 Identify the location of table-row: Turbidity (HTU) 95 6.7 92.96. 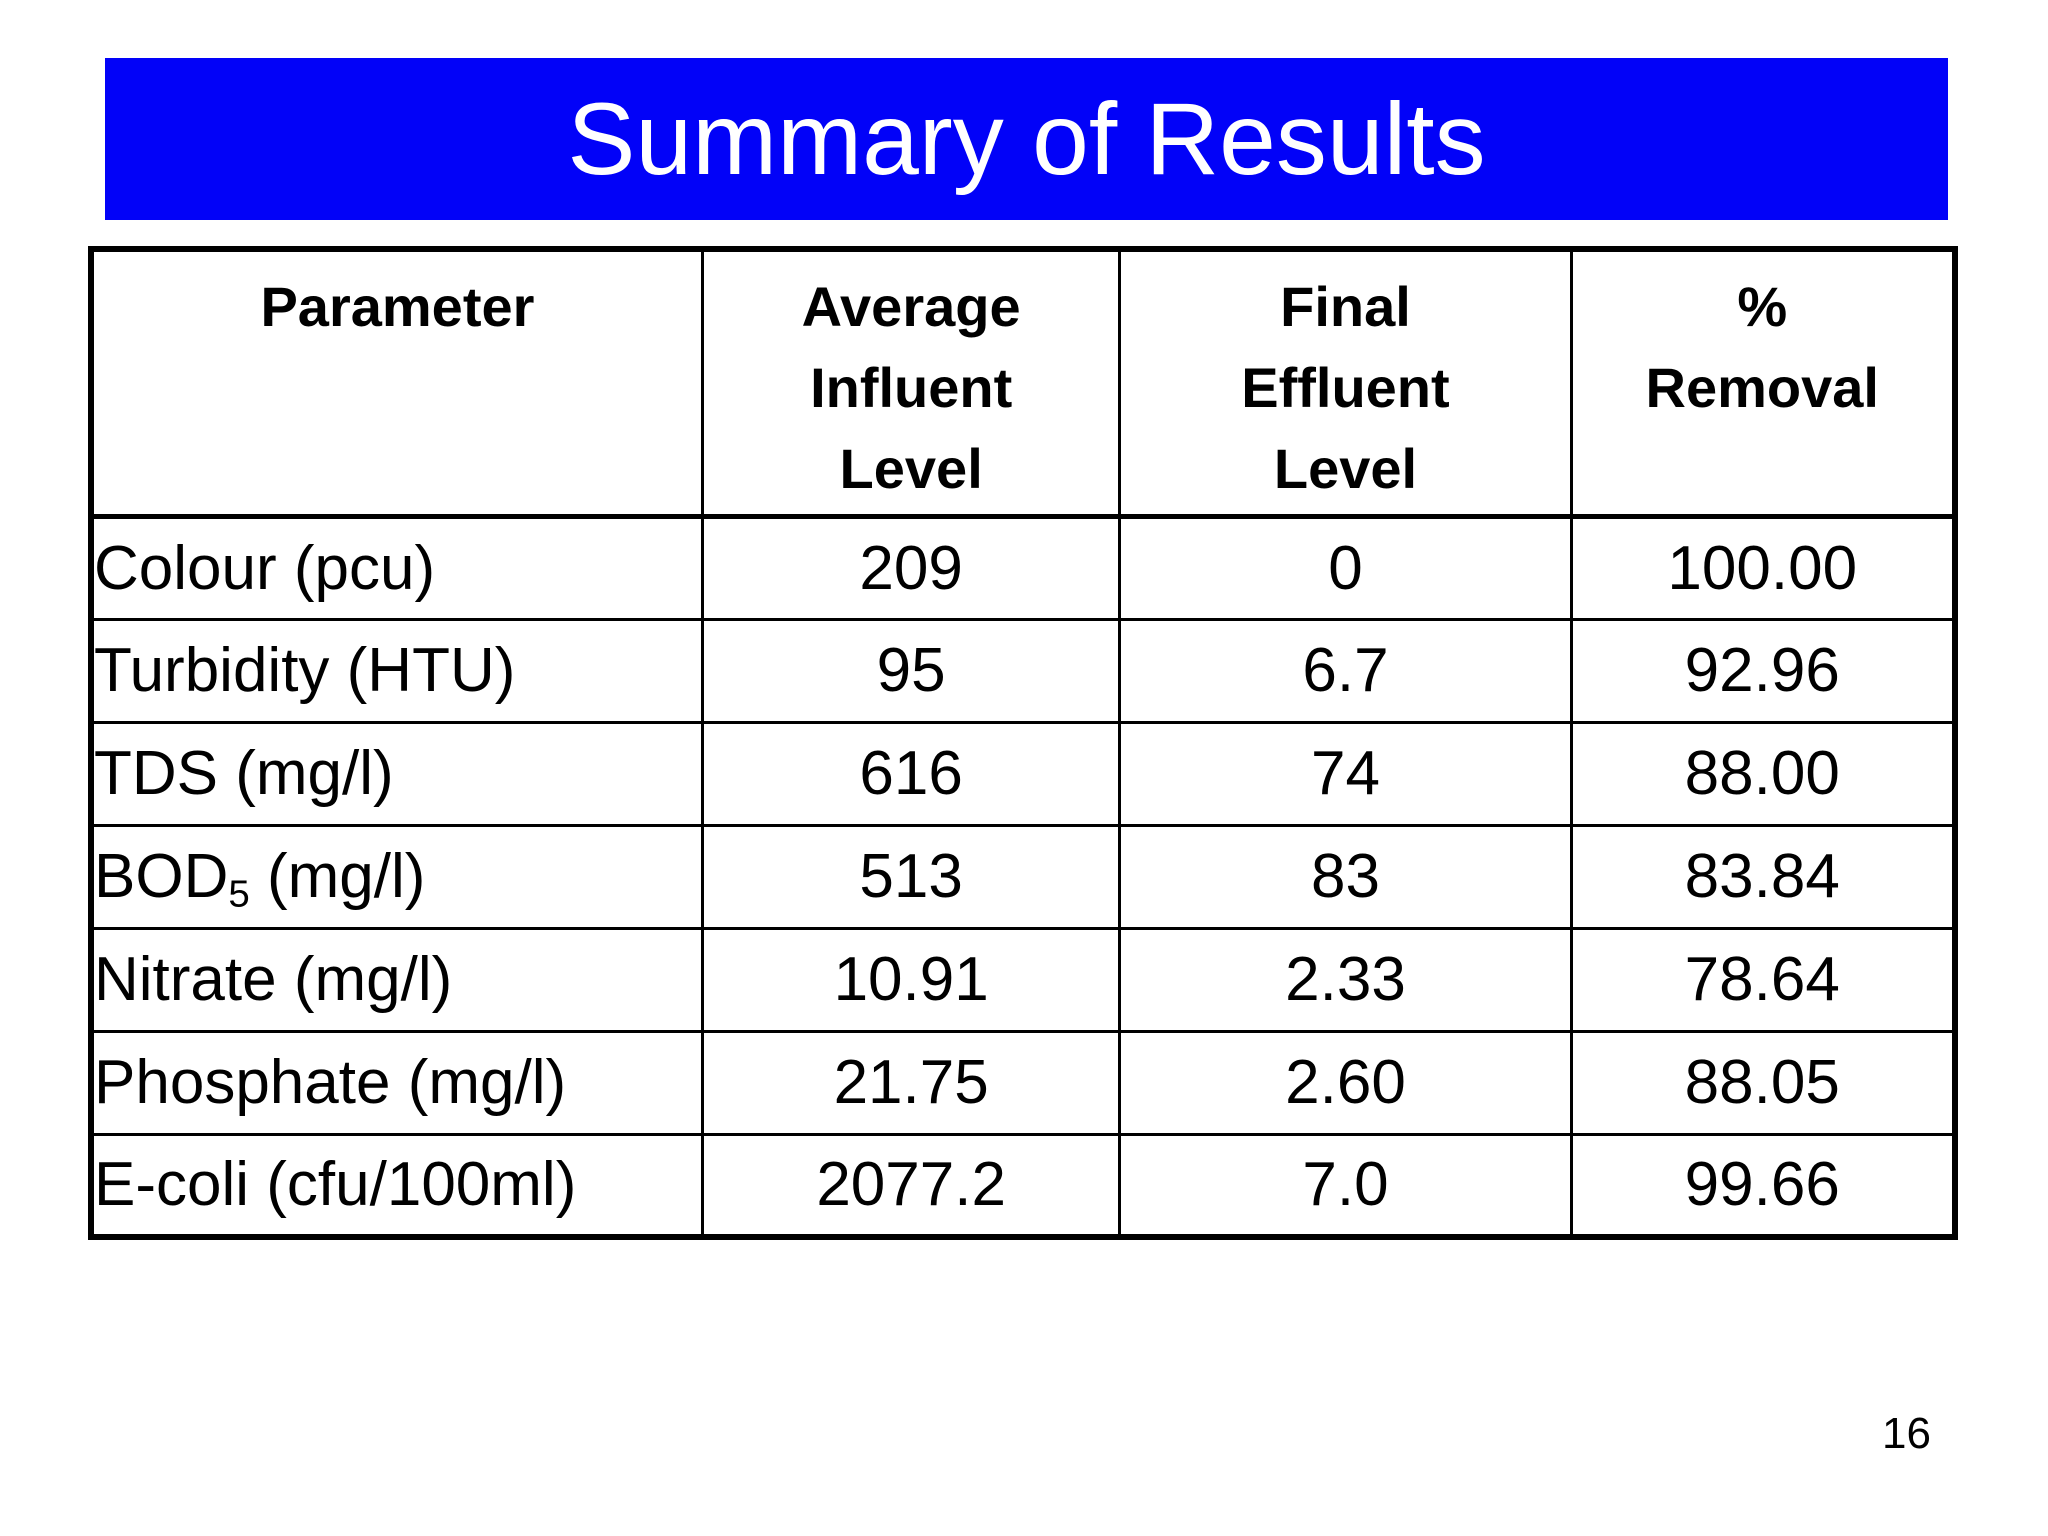
(1023, 670).